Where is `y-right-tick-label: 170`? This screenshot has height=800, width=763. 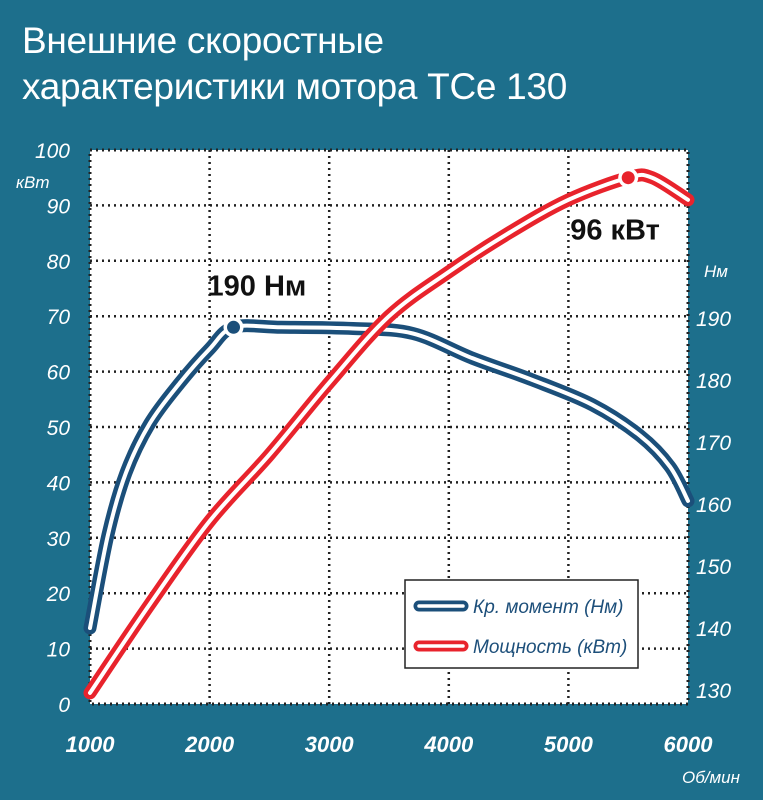 y-right-tick-label: 170 is located at coordinates (713, 443).